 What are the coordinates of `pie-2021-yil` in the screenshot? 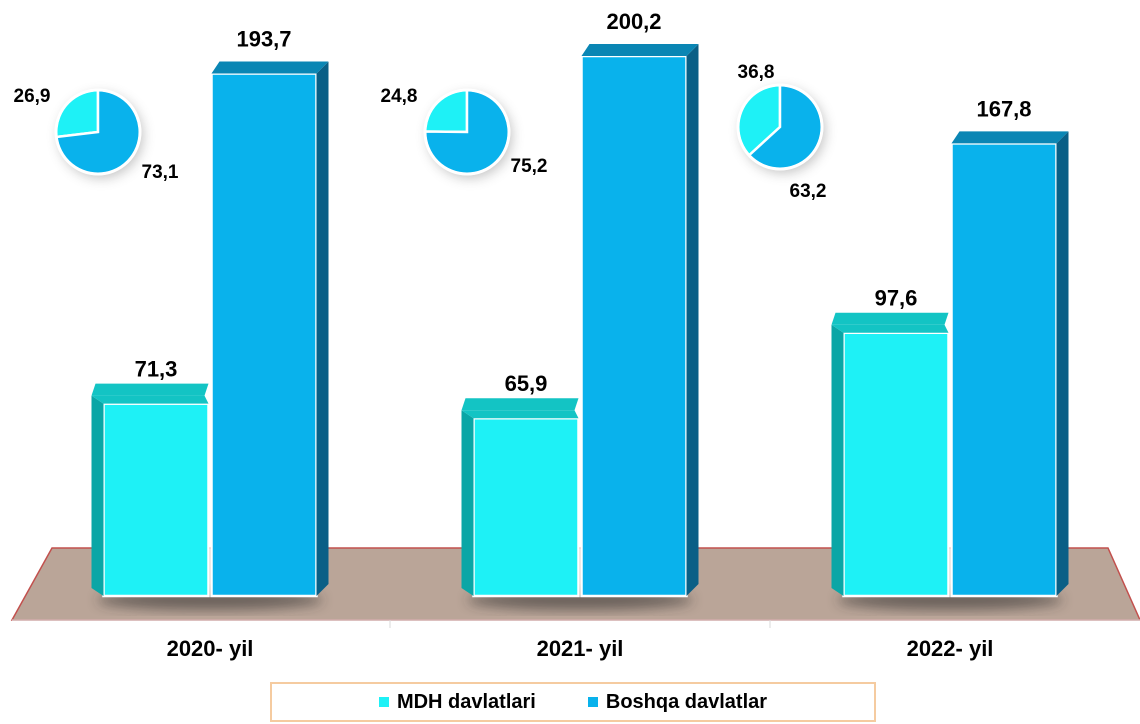 It's located at (467, 133).